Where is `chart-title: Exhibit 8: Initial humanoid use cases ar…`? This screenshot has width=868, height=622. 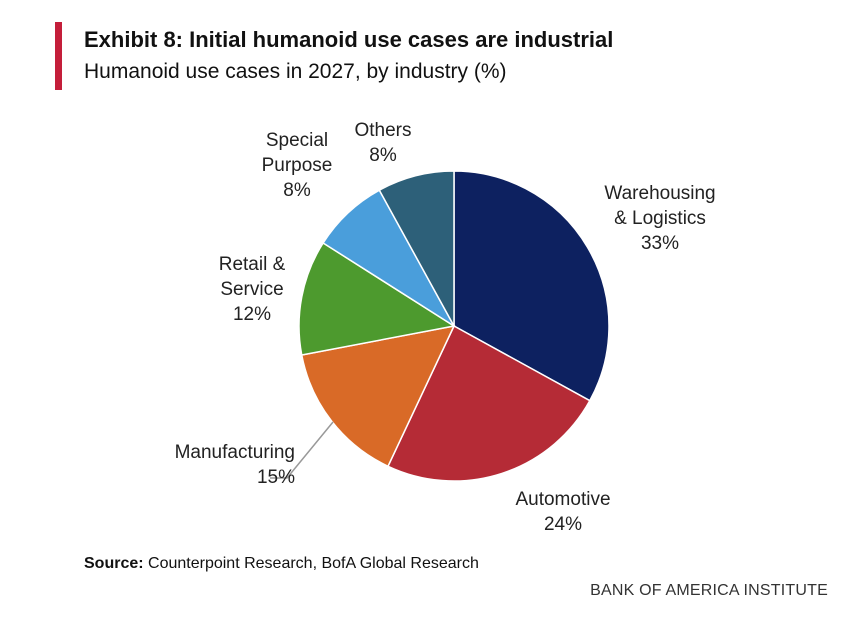
chart-title: Exhibit 8: Initial humanoid use cases ar… is located at coordinates (349, 39).